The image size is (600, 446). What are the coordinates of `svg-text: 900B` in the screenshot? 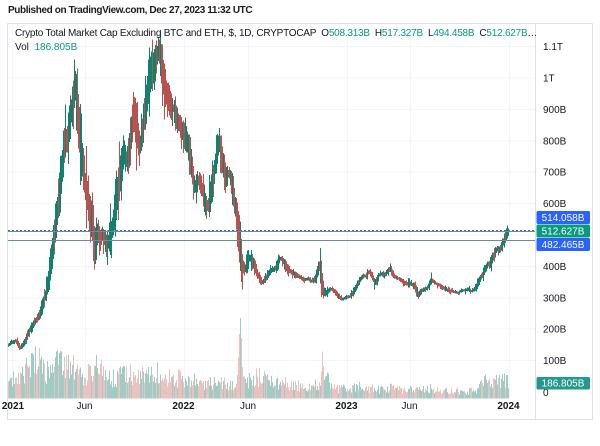 It's located at (555, 110).